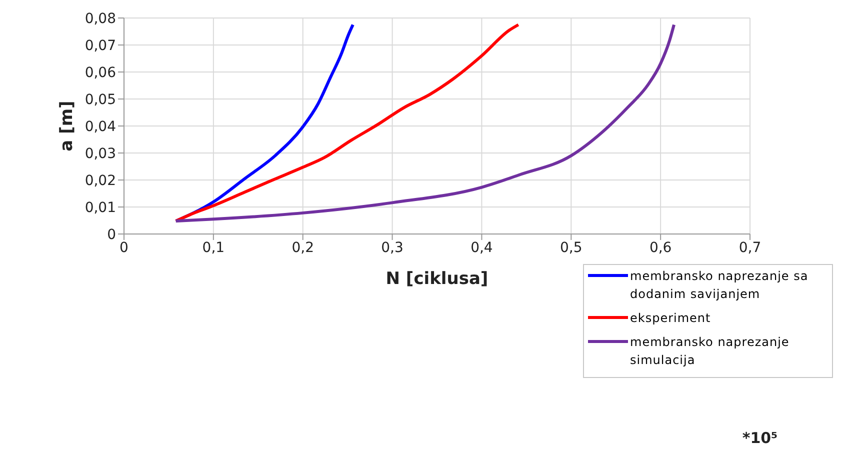 The width and height of the screenshot is (841, 461). I want to click on x-tick-label: 0,2, so click(303, 248).